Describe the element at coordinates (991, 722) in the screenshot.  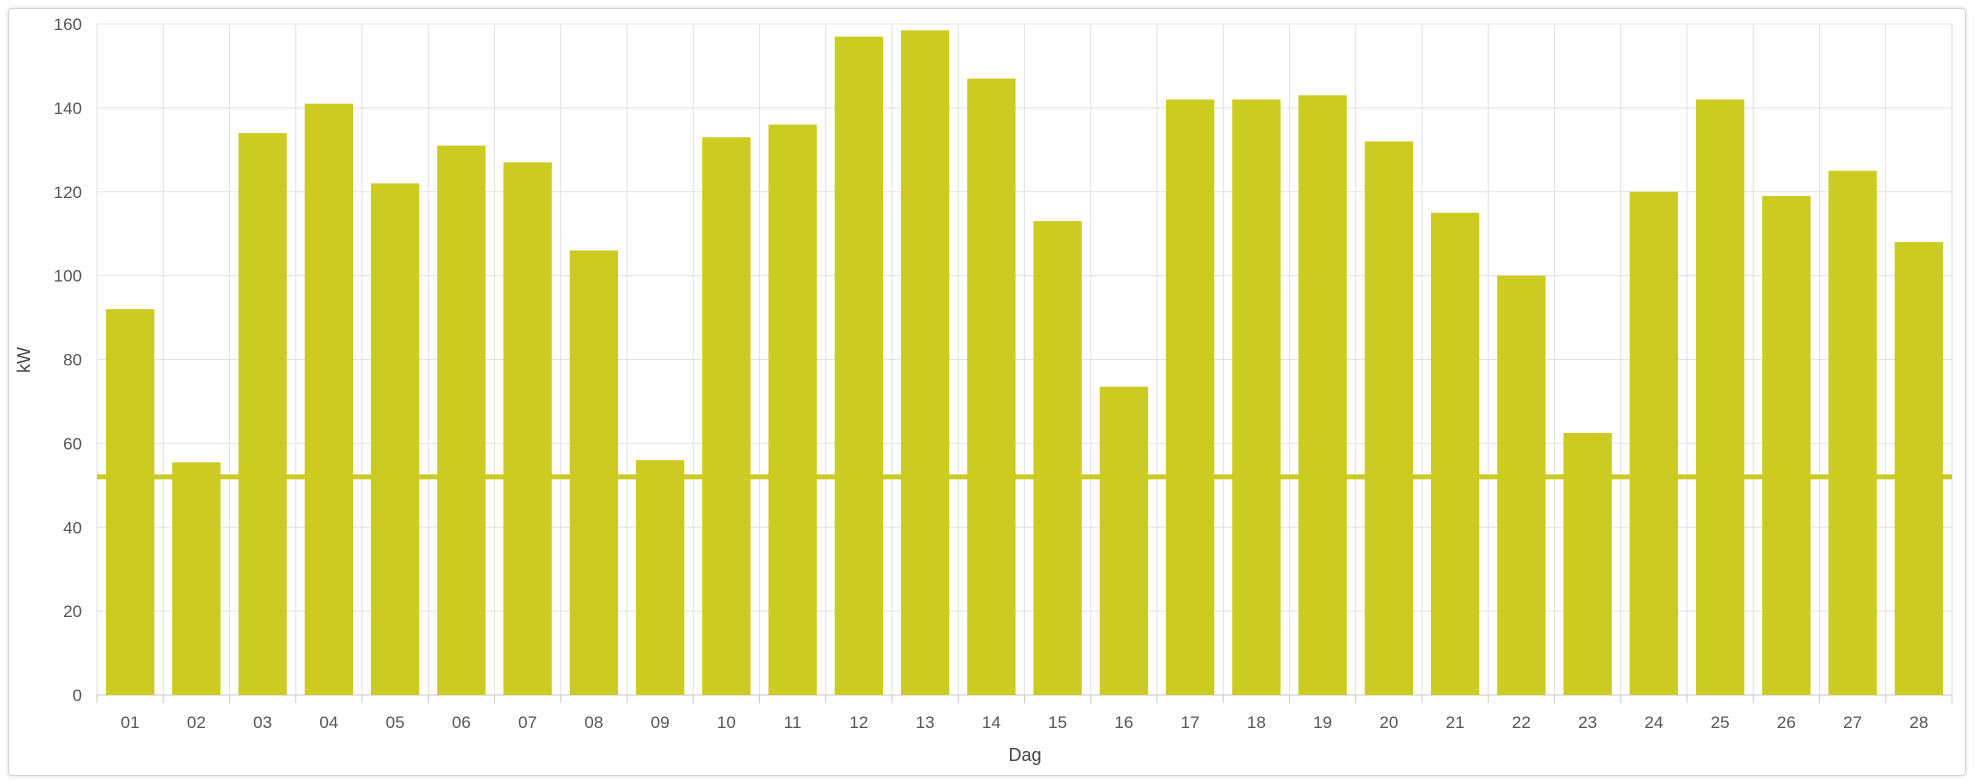
I see `x-tick-label-14: 14` at that location.